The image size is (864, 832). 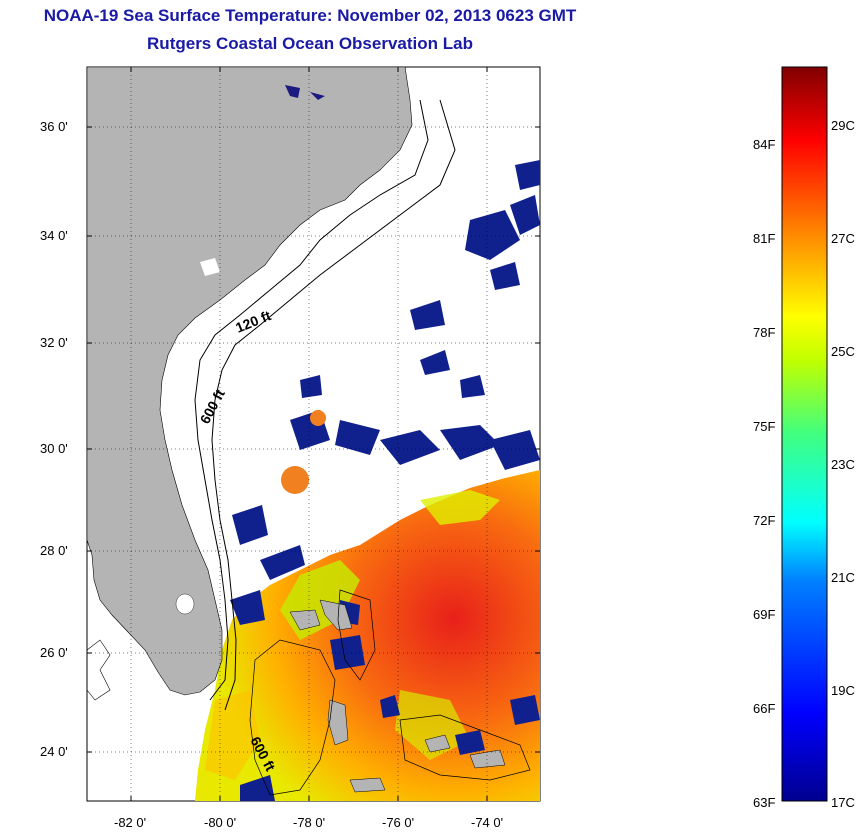 What do you see at coordinates (487, 822) in the screenshot?
I see `lon-tick-label: -74 0'` at bounding box center [487, 822].